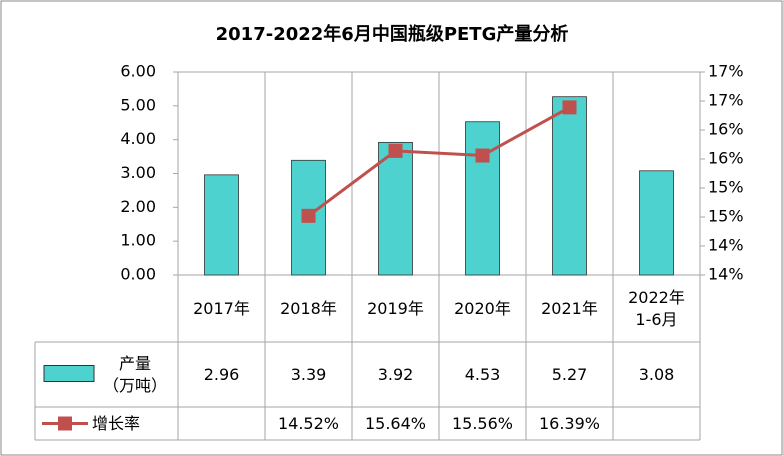 This screenshot has height=456, width=783. Describe the element at coordinates (138, 240) in the screenshot. I see `y-tick-label: 1.00` at that location.